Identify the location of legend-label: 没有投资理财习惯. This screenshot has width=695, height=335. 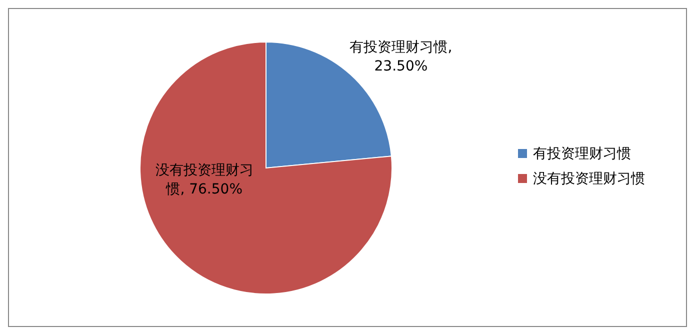
(589, 179).